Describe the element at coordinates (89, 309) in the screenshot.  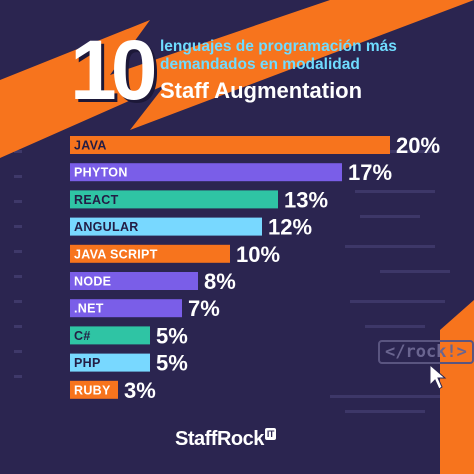
I see `bar-label-6: .NET` at that location.